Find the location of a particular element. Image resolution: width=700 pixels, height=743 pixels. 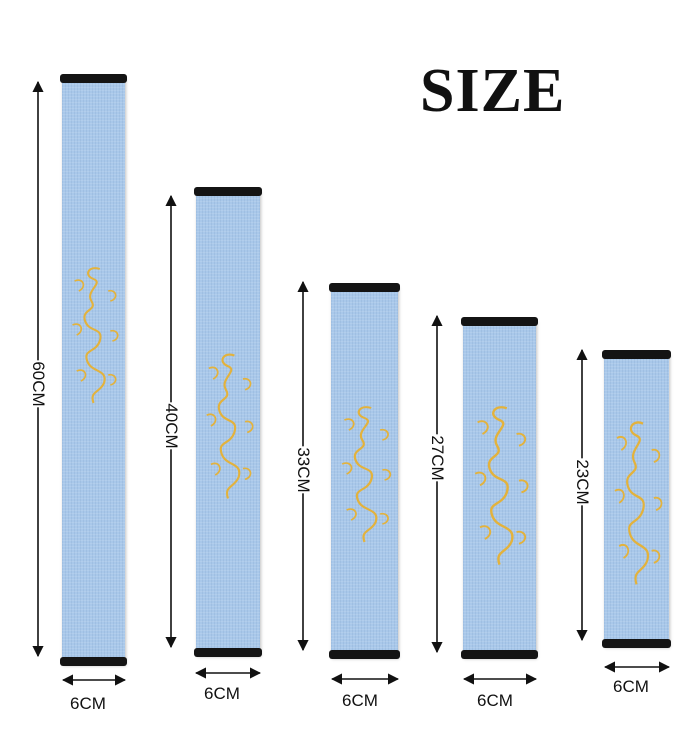

sleeve-23cm is located at coordinates (636, 499).